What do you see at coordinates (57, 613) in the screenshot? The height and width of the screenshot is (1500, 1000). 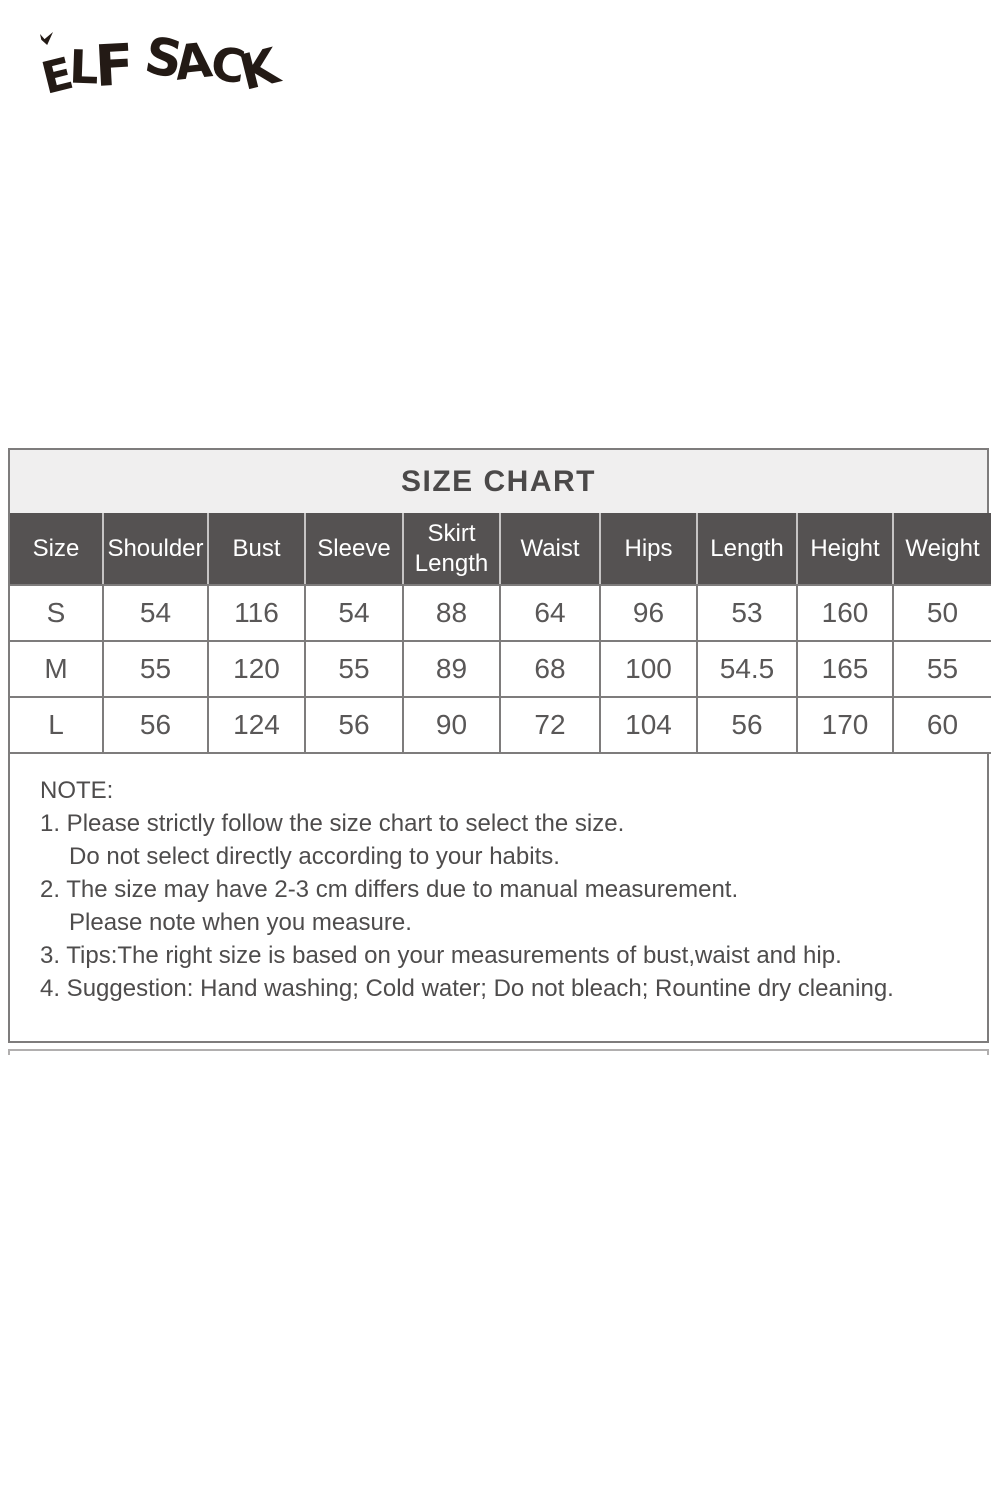 I see `size-label: S` at bounding box center [57, 613].